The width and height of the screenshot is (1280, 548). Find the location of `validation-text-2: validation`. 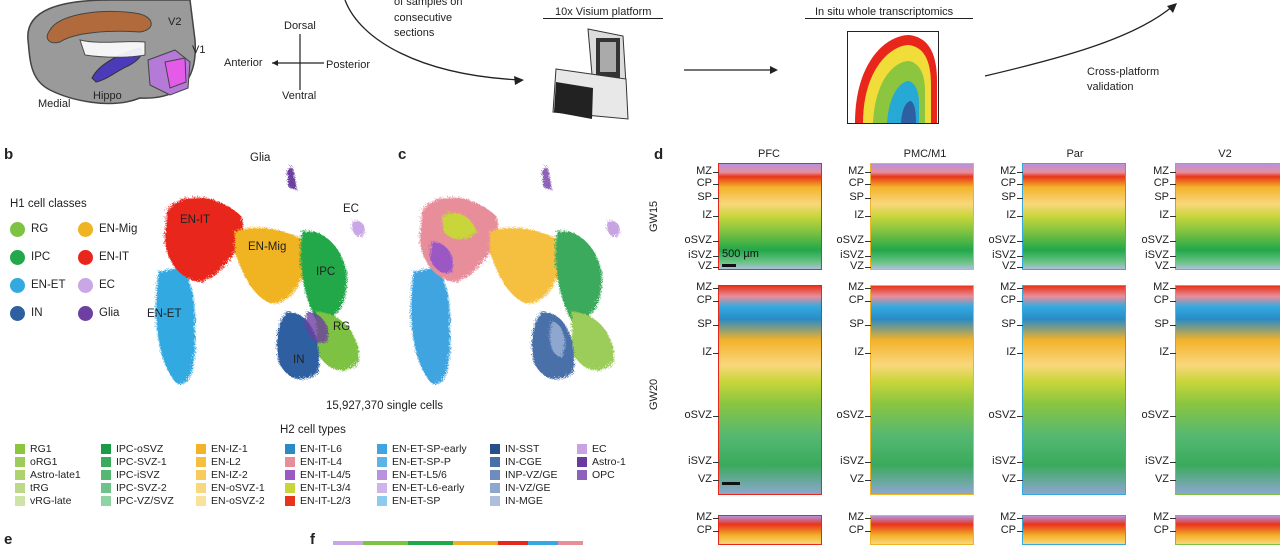

validation-text-2: validation is located at coordinates (1110, 87).